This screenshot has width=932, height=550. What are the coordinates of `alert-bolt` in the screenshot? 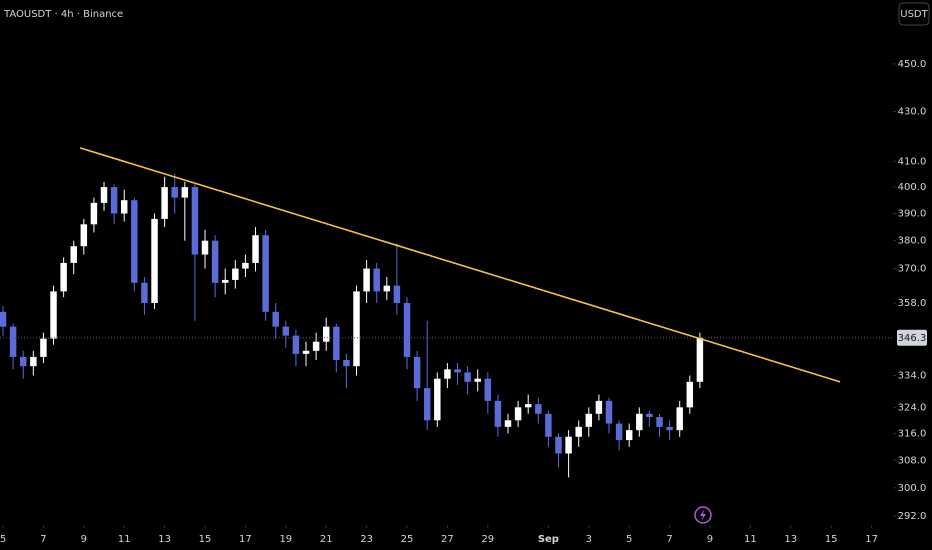 It's located at (703, 515).